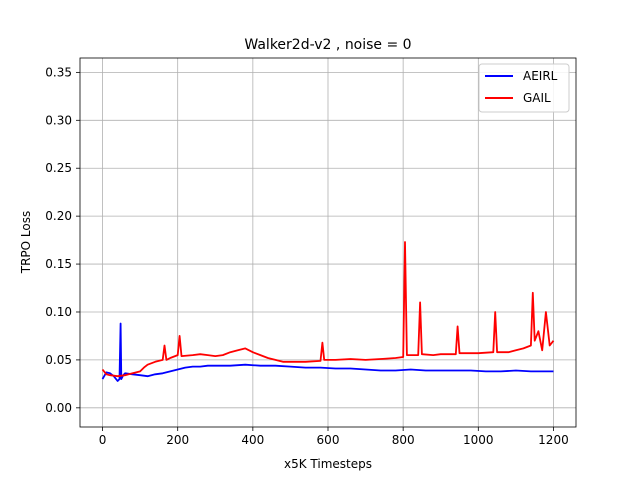  What do you see at coordinates (58, 312) in the screenshot?
I see `y-tick-label: 0.10` at bounding box center [58, 312].